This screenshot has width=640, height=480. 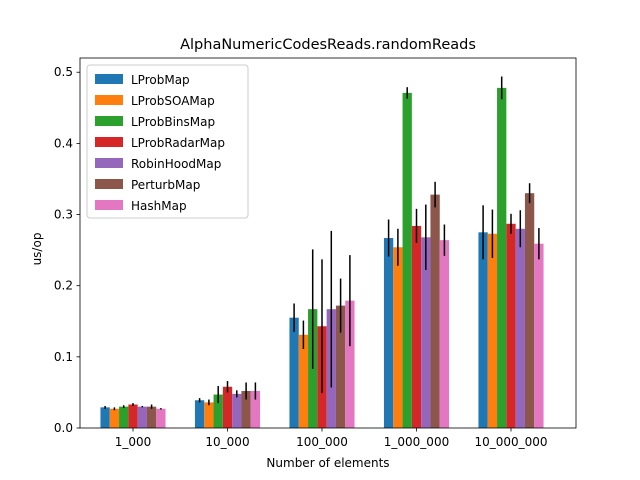 What do you see at coordinates (510, 442) in the screenshot?
I see `x-tick-label: 10_000_000` at bounding box center [510, 442].